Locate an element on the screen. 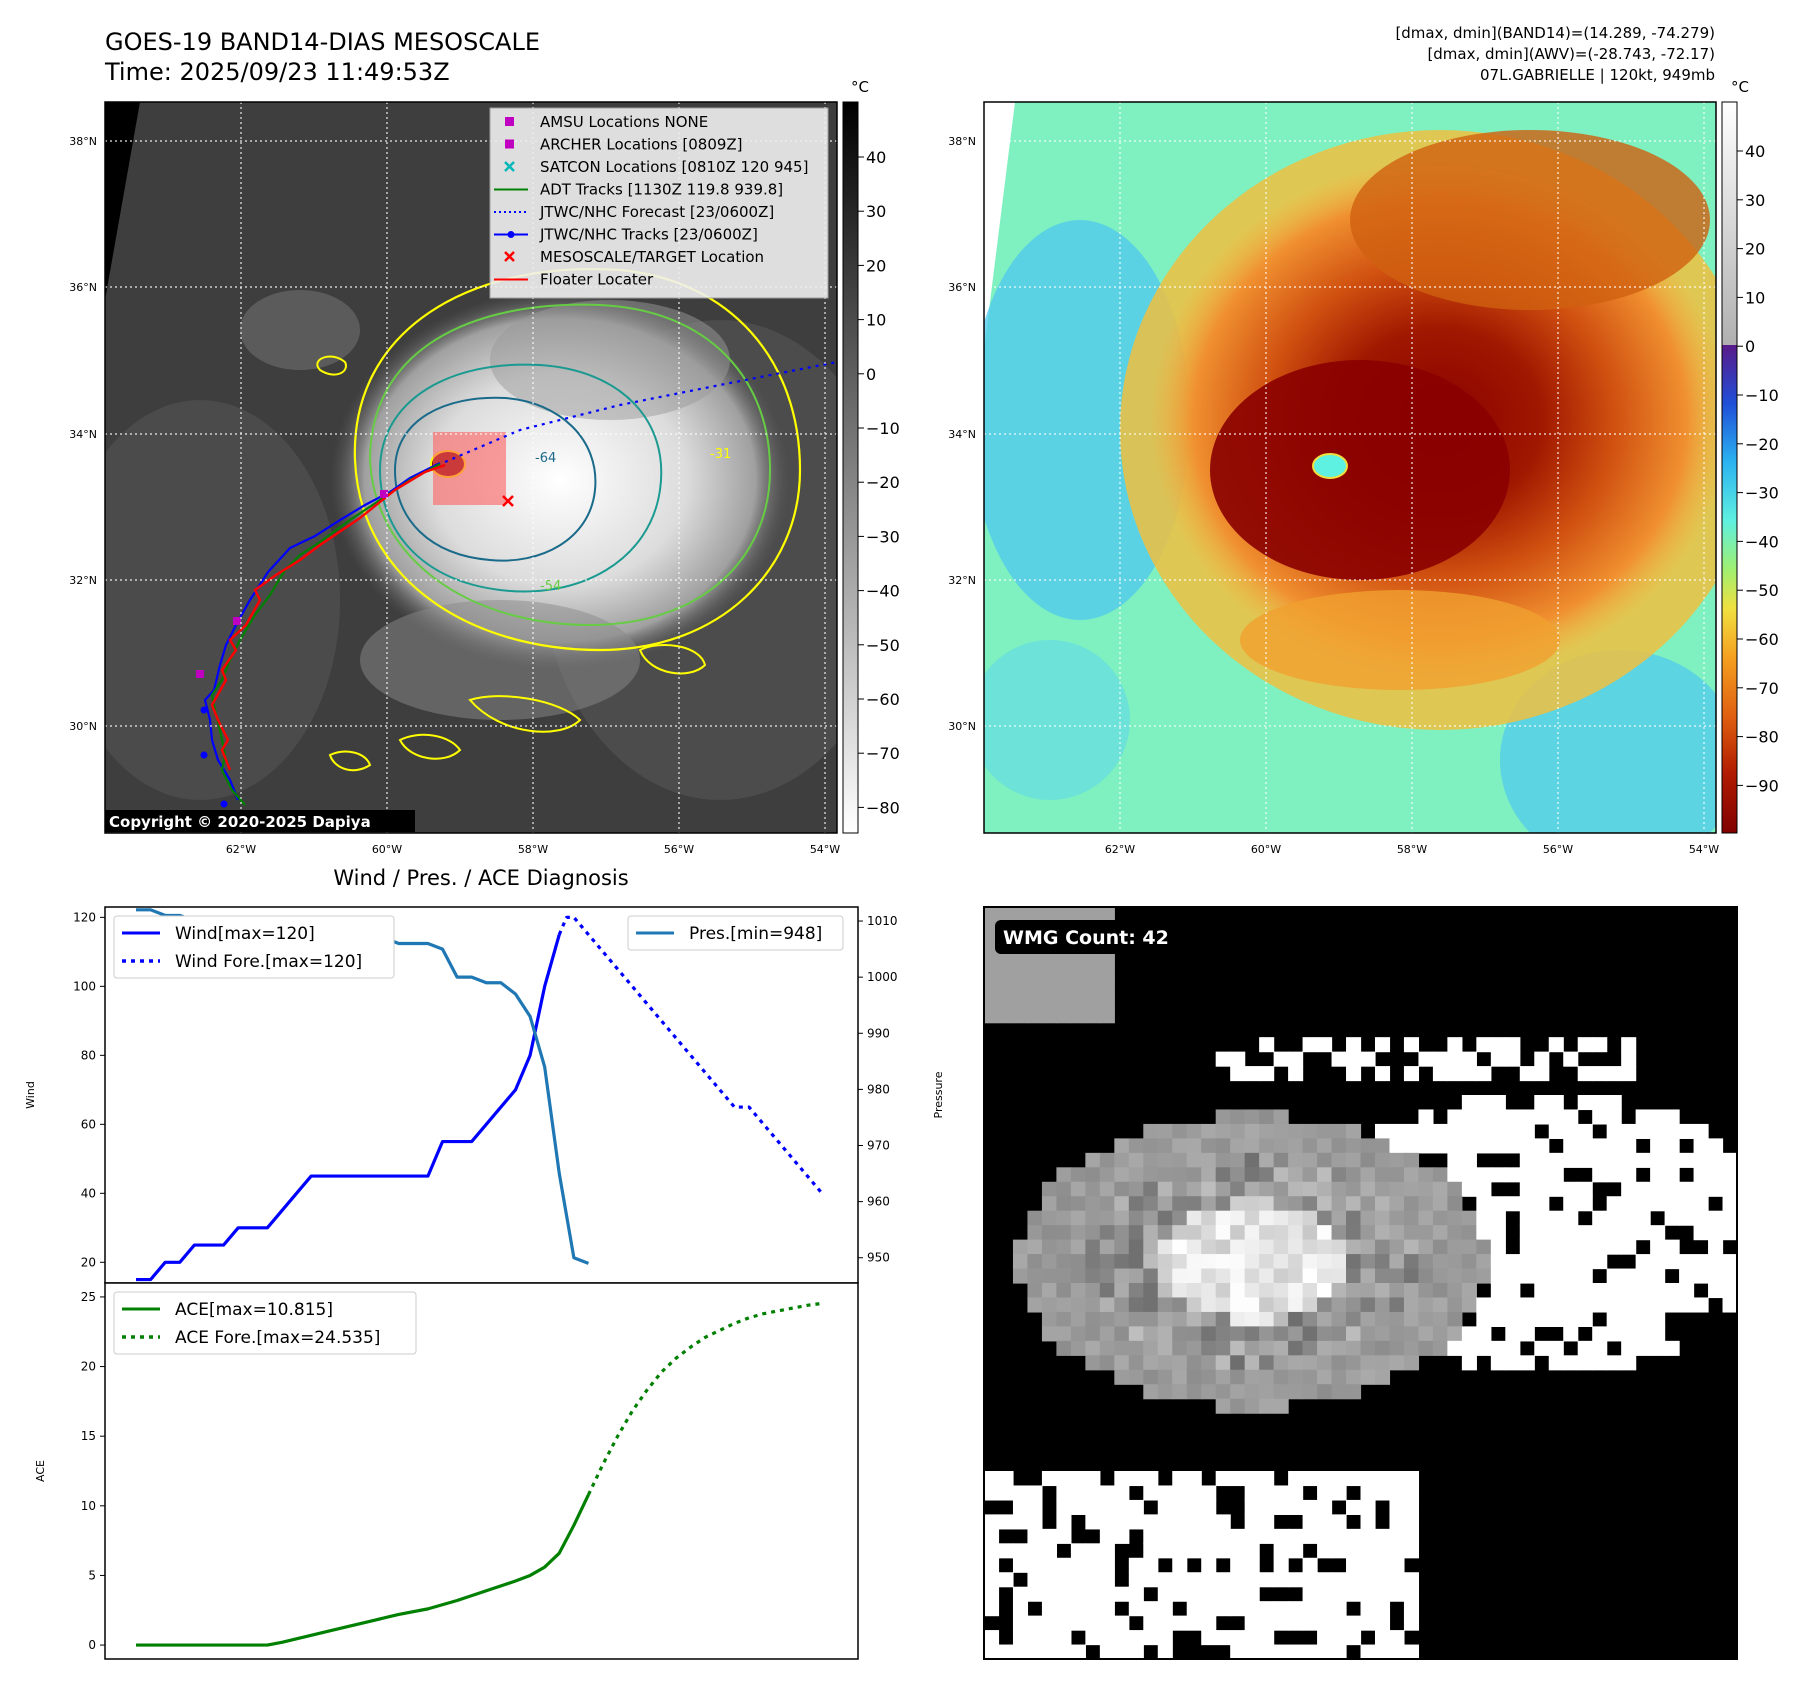  lon-tick: 58°W is located at coordinates (533, 849).